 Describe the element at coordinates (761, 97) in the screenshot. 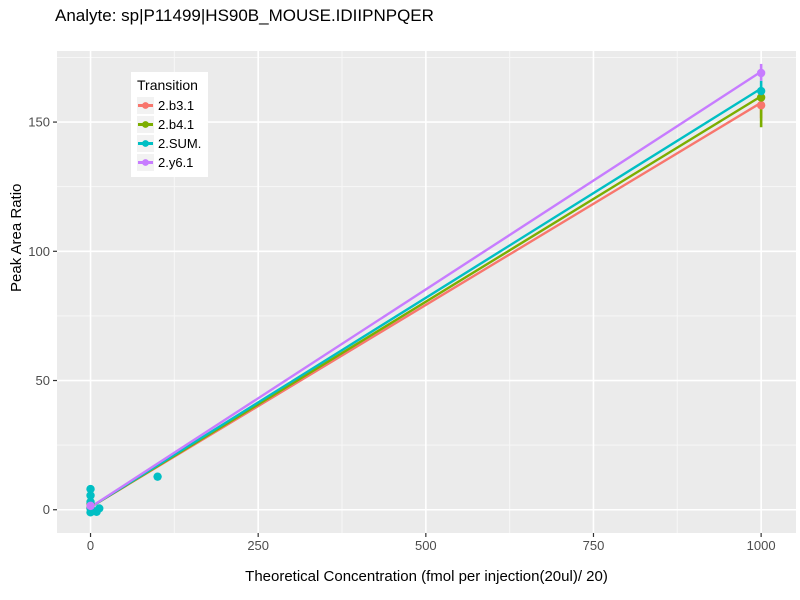

I see `data-point-2.b4.1` at that location.